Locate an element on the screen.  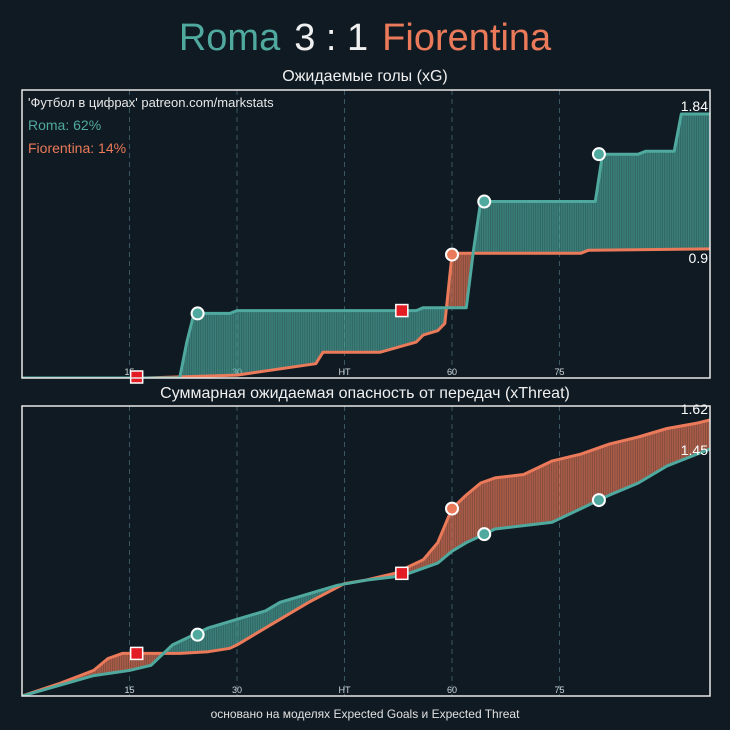
own-goal-marker is located at coordinates (136, 377).